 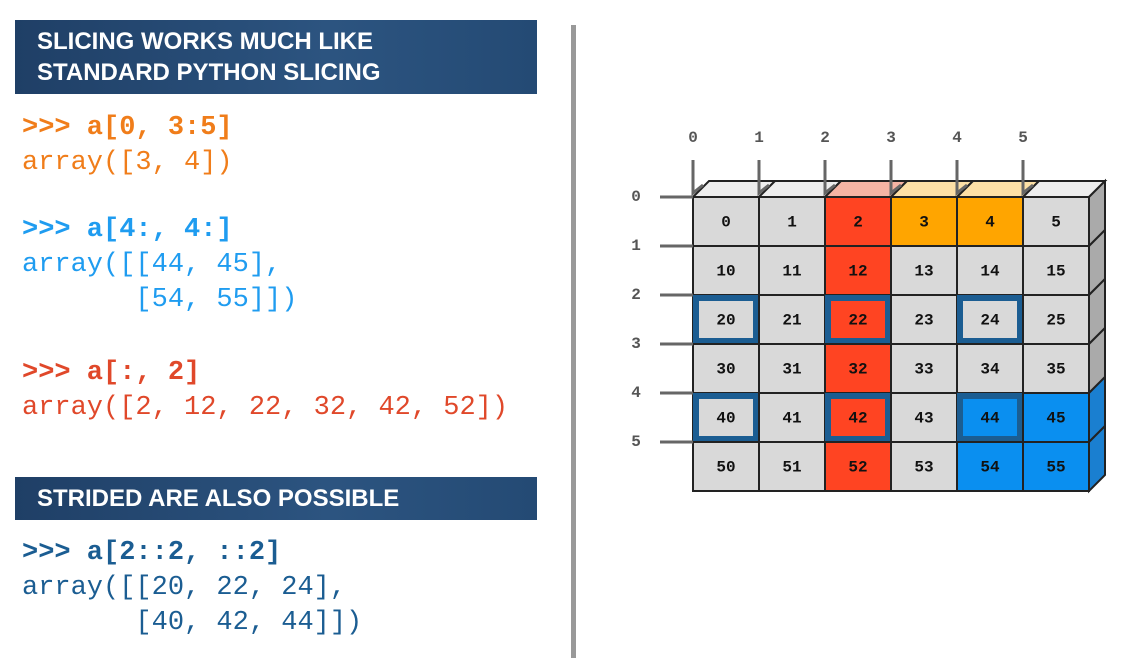 I want to click on code-block: >>> a[4:, 4:] array([[44, 45], [54, 55]]), so click(x=159, y=265).